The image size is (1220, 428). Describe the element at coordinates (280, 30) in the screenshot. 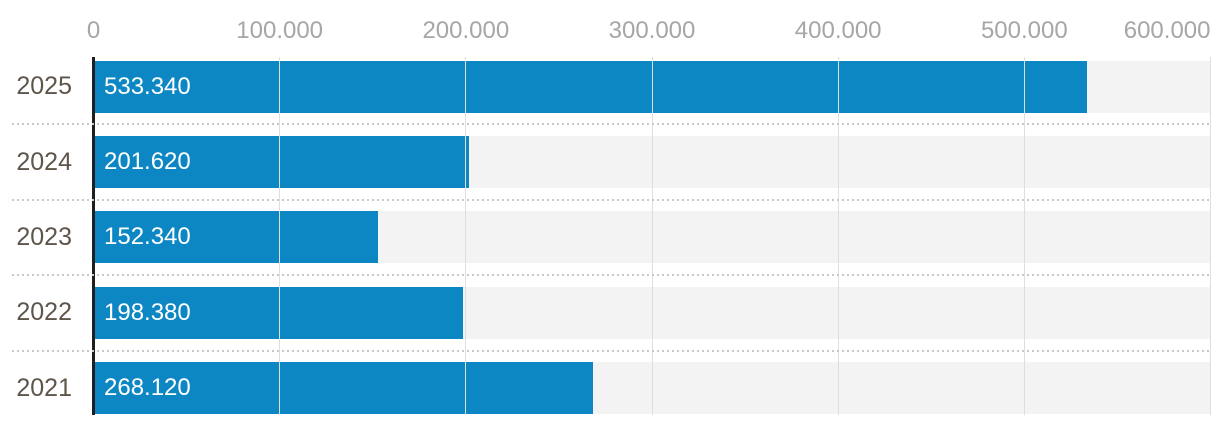

I see `x-axis-tick-label: 100.000` at that location.